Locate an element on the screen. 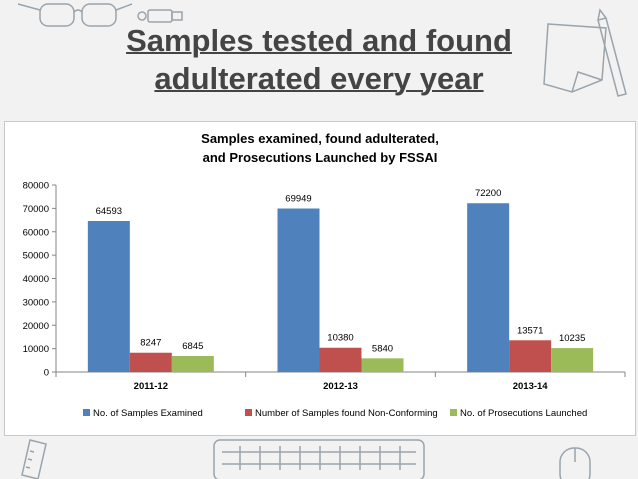 The height and width of the screenshot is (479, 638). keyboard-doodle-icon is located at coordinates (319, 459).